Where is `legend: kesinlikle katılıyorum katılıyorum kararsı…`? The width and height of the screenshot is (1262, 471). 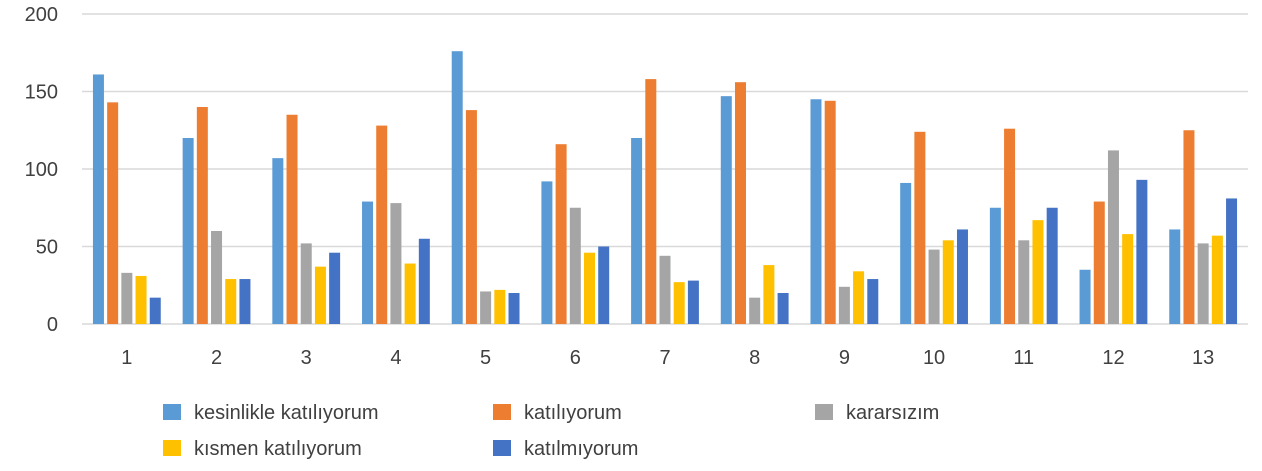 legend: kesinlikle katılıyorum katılıyorum kararsı… is located at coordinates (551, 431).